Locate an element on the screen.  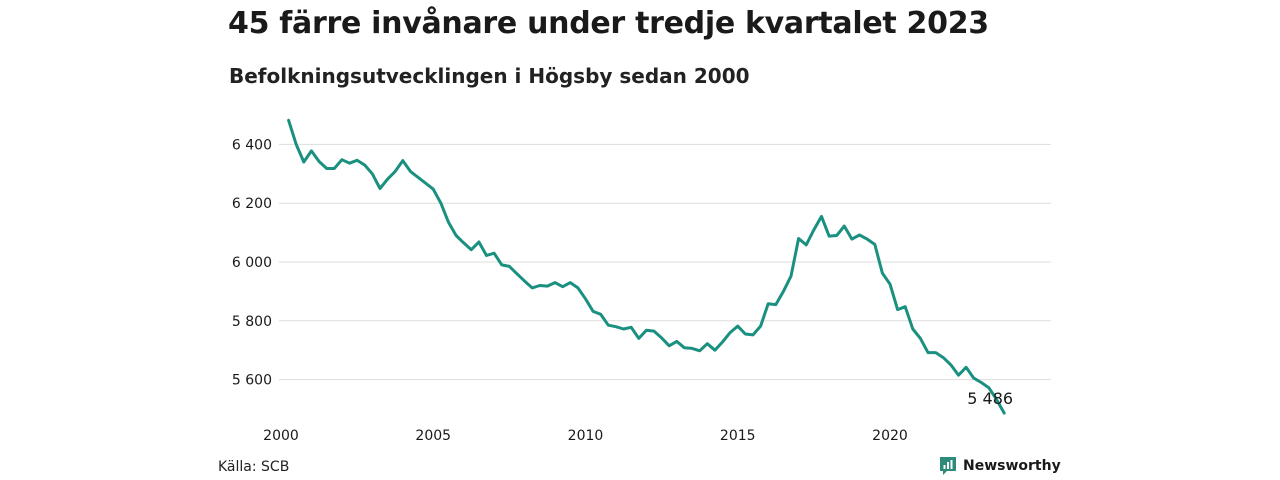
x-axis-tick-labels: 2000 2005 2010 2015 2020 is located at coordinates (585, 436).